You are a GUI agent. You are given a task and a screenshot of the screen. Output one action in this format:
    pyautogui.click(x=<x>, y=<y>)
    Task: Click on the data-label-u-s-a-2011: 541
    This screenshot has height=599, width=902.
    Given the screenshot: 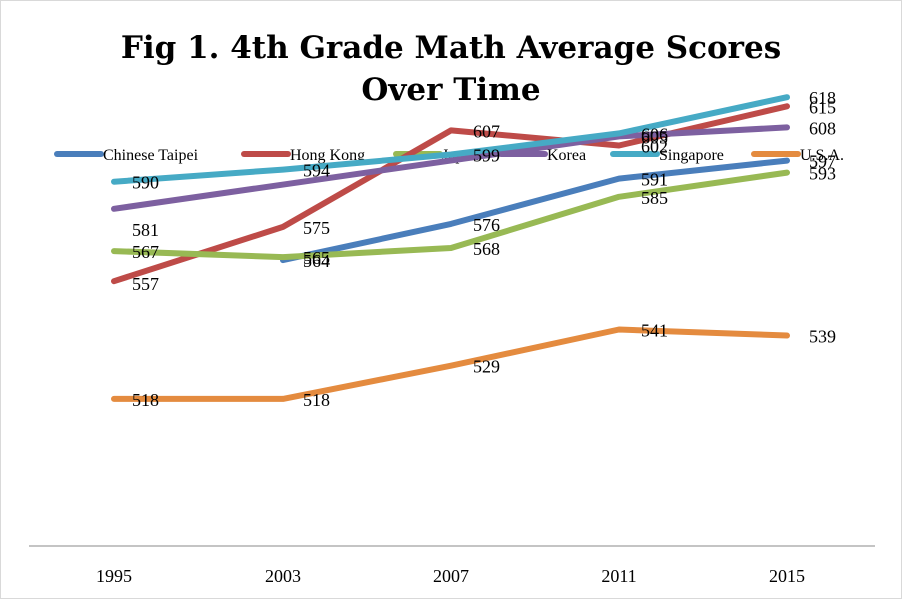 What is the action you would take?
    pyautogui.click(x=654, y=331)
    